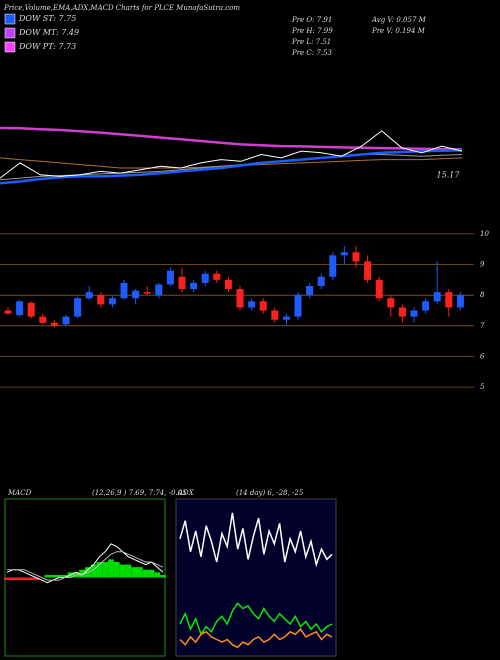  What do you see at coordinates (270, 493) in the screenshot?
I see `panel-subtitle: (14 day) 6, -28, -25` at bounding box center [270, 493].